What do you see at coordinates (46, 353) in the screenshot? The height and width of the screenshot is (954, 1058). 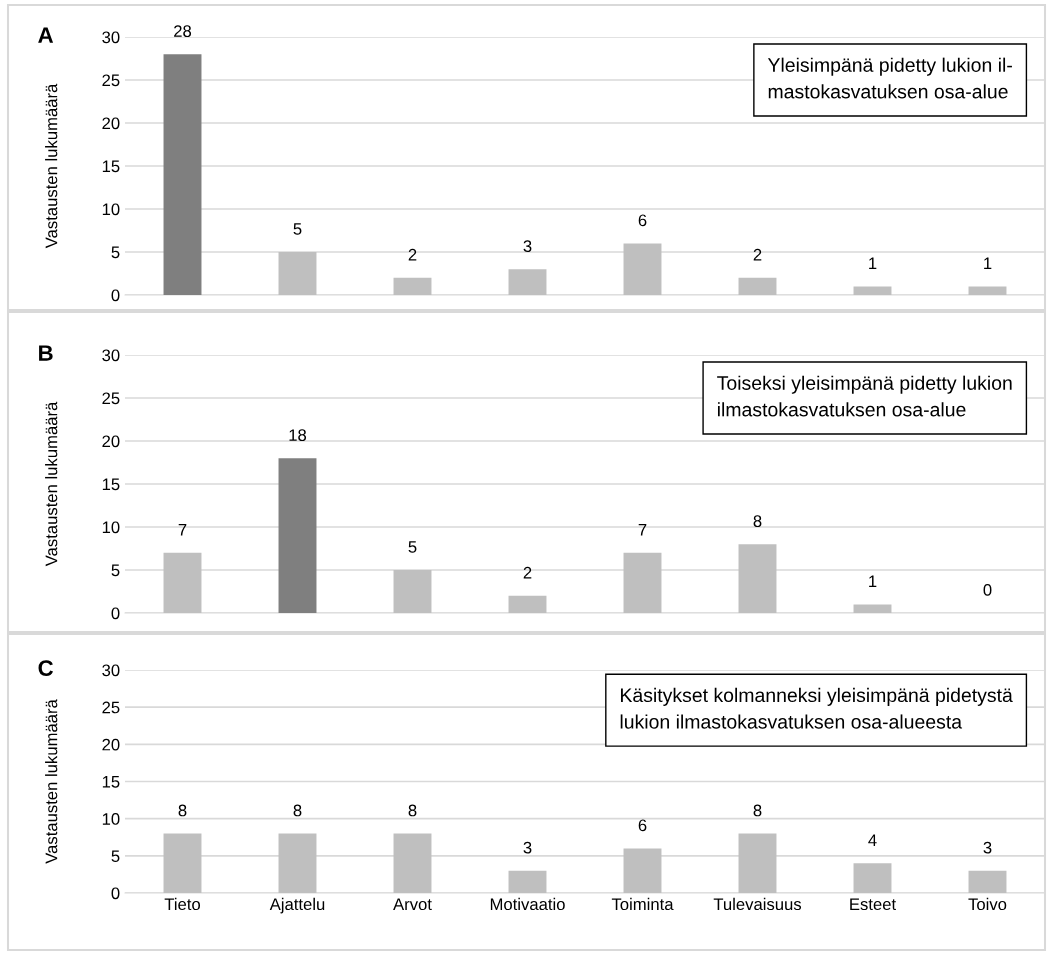 I see `text: B` at bounding box center [46, 353].